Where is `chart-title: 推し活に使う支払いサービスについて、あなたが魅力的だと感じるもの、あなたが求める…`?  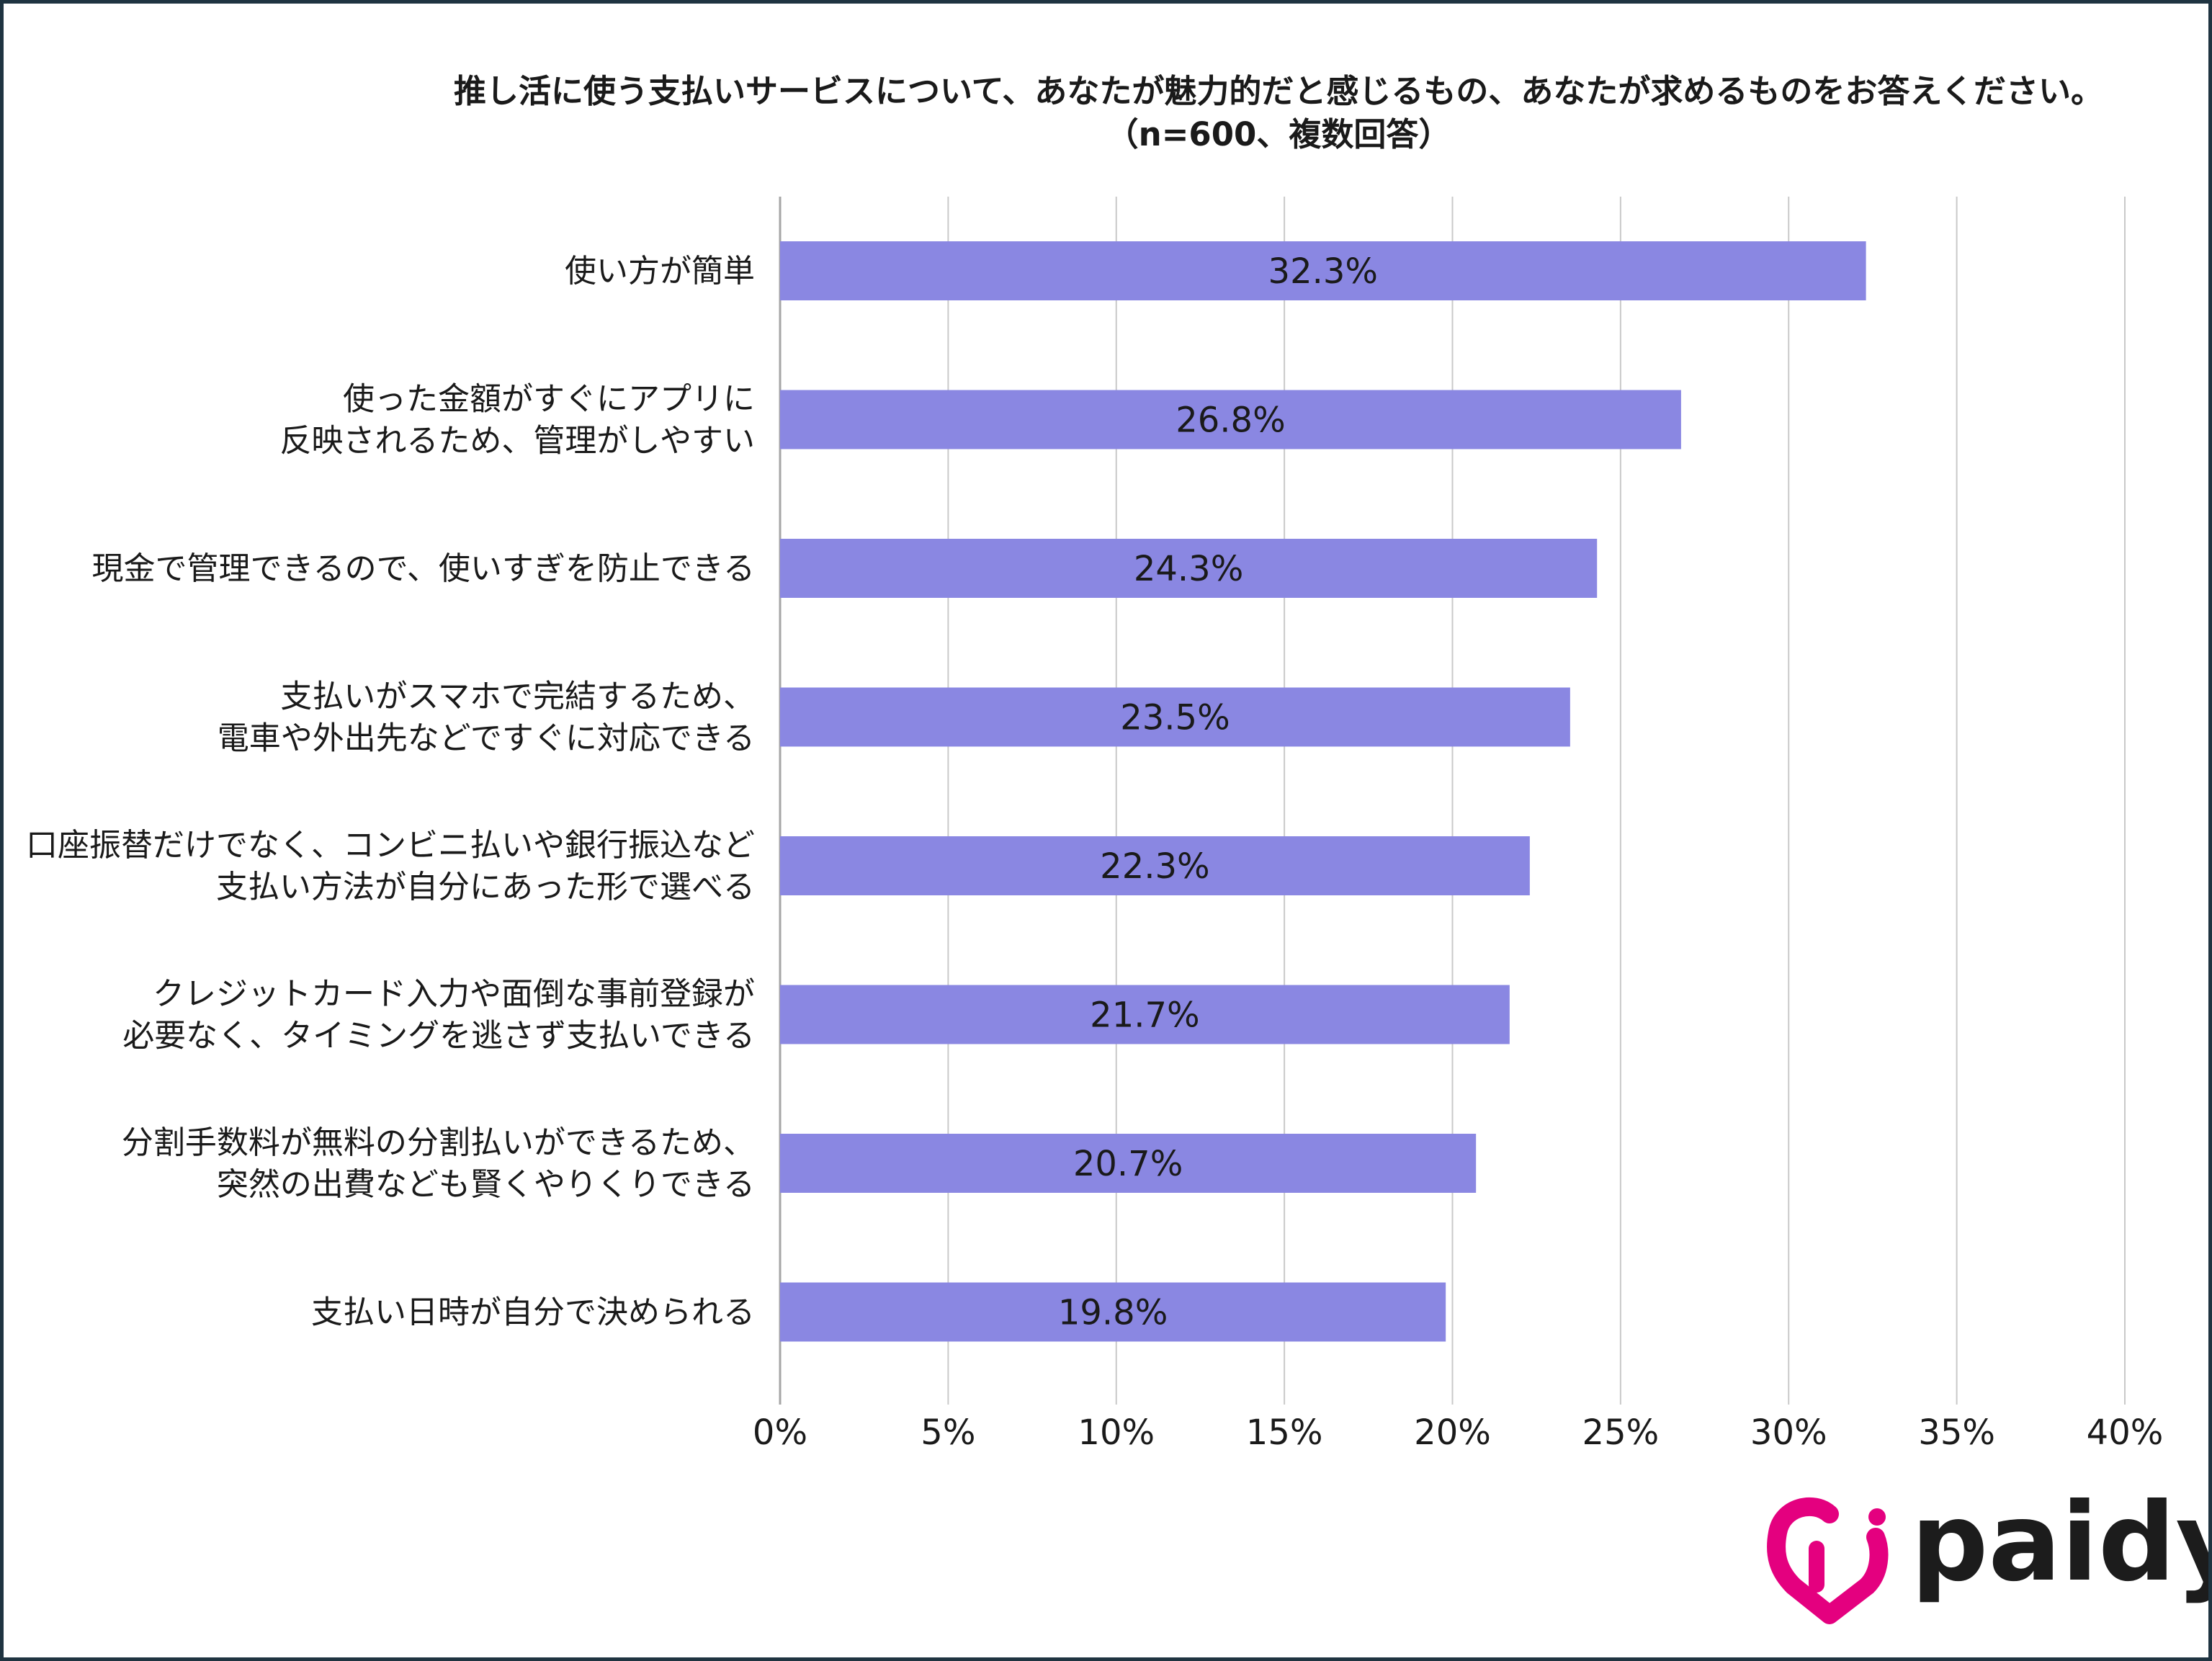 chart-title: 推し活に使う支払いサービスについて、あなたが魅力的だと感じるもの、あなたが求める… is located at coordinates (1278, 112).